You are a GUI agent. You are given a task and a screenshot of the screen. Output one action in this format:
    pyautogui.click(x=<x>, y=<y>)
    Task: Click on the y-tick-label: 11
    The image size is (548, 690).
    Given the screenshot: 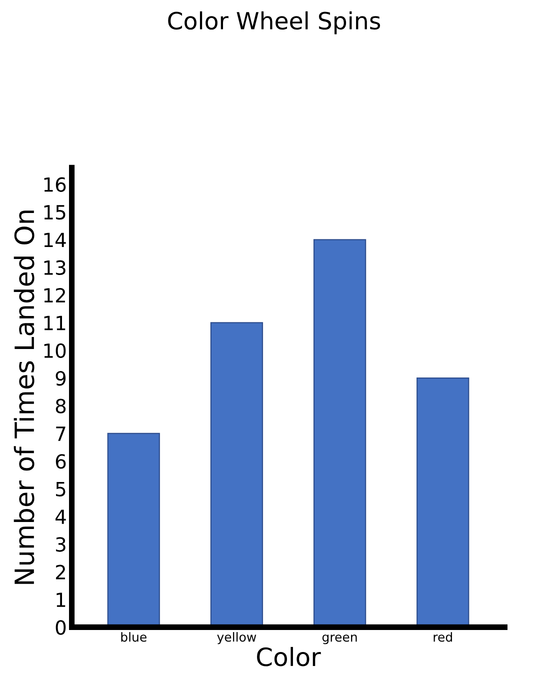 What is the action you would take?
    pyautogui.click(x=55, y=323)
    